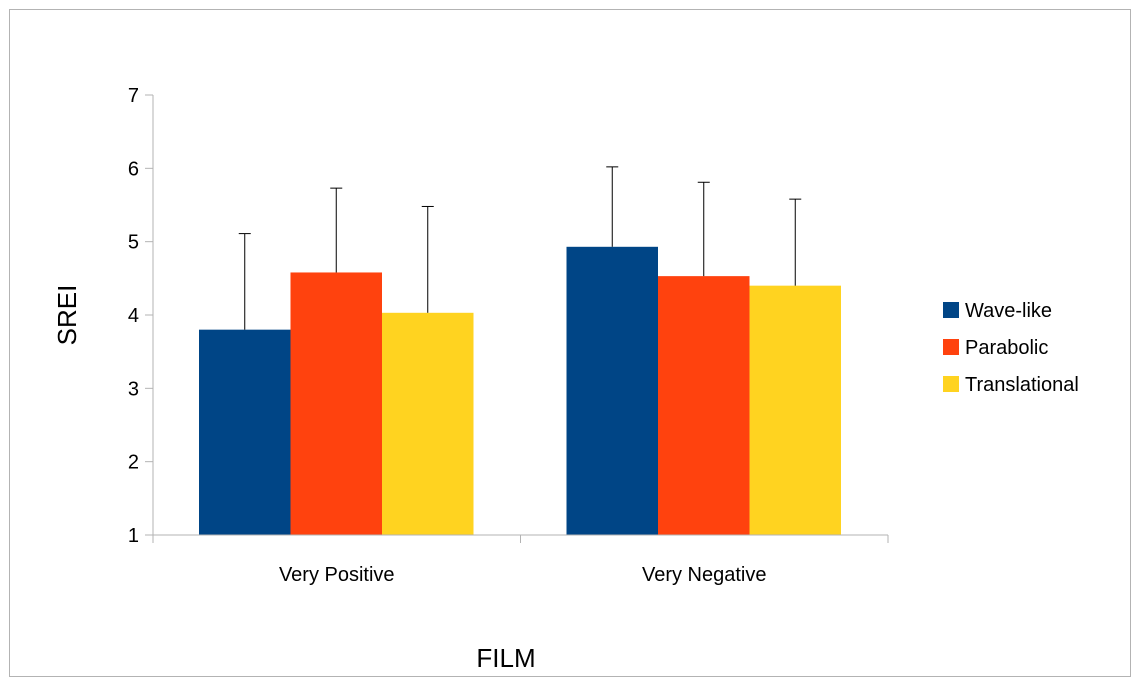  I want to click on legend-swatch-wave-like, so click(951, 310).